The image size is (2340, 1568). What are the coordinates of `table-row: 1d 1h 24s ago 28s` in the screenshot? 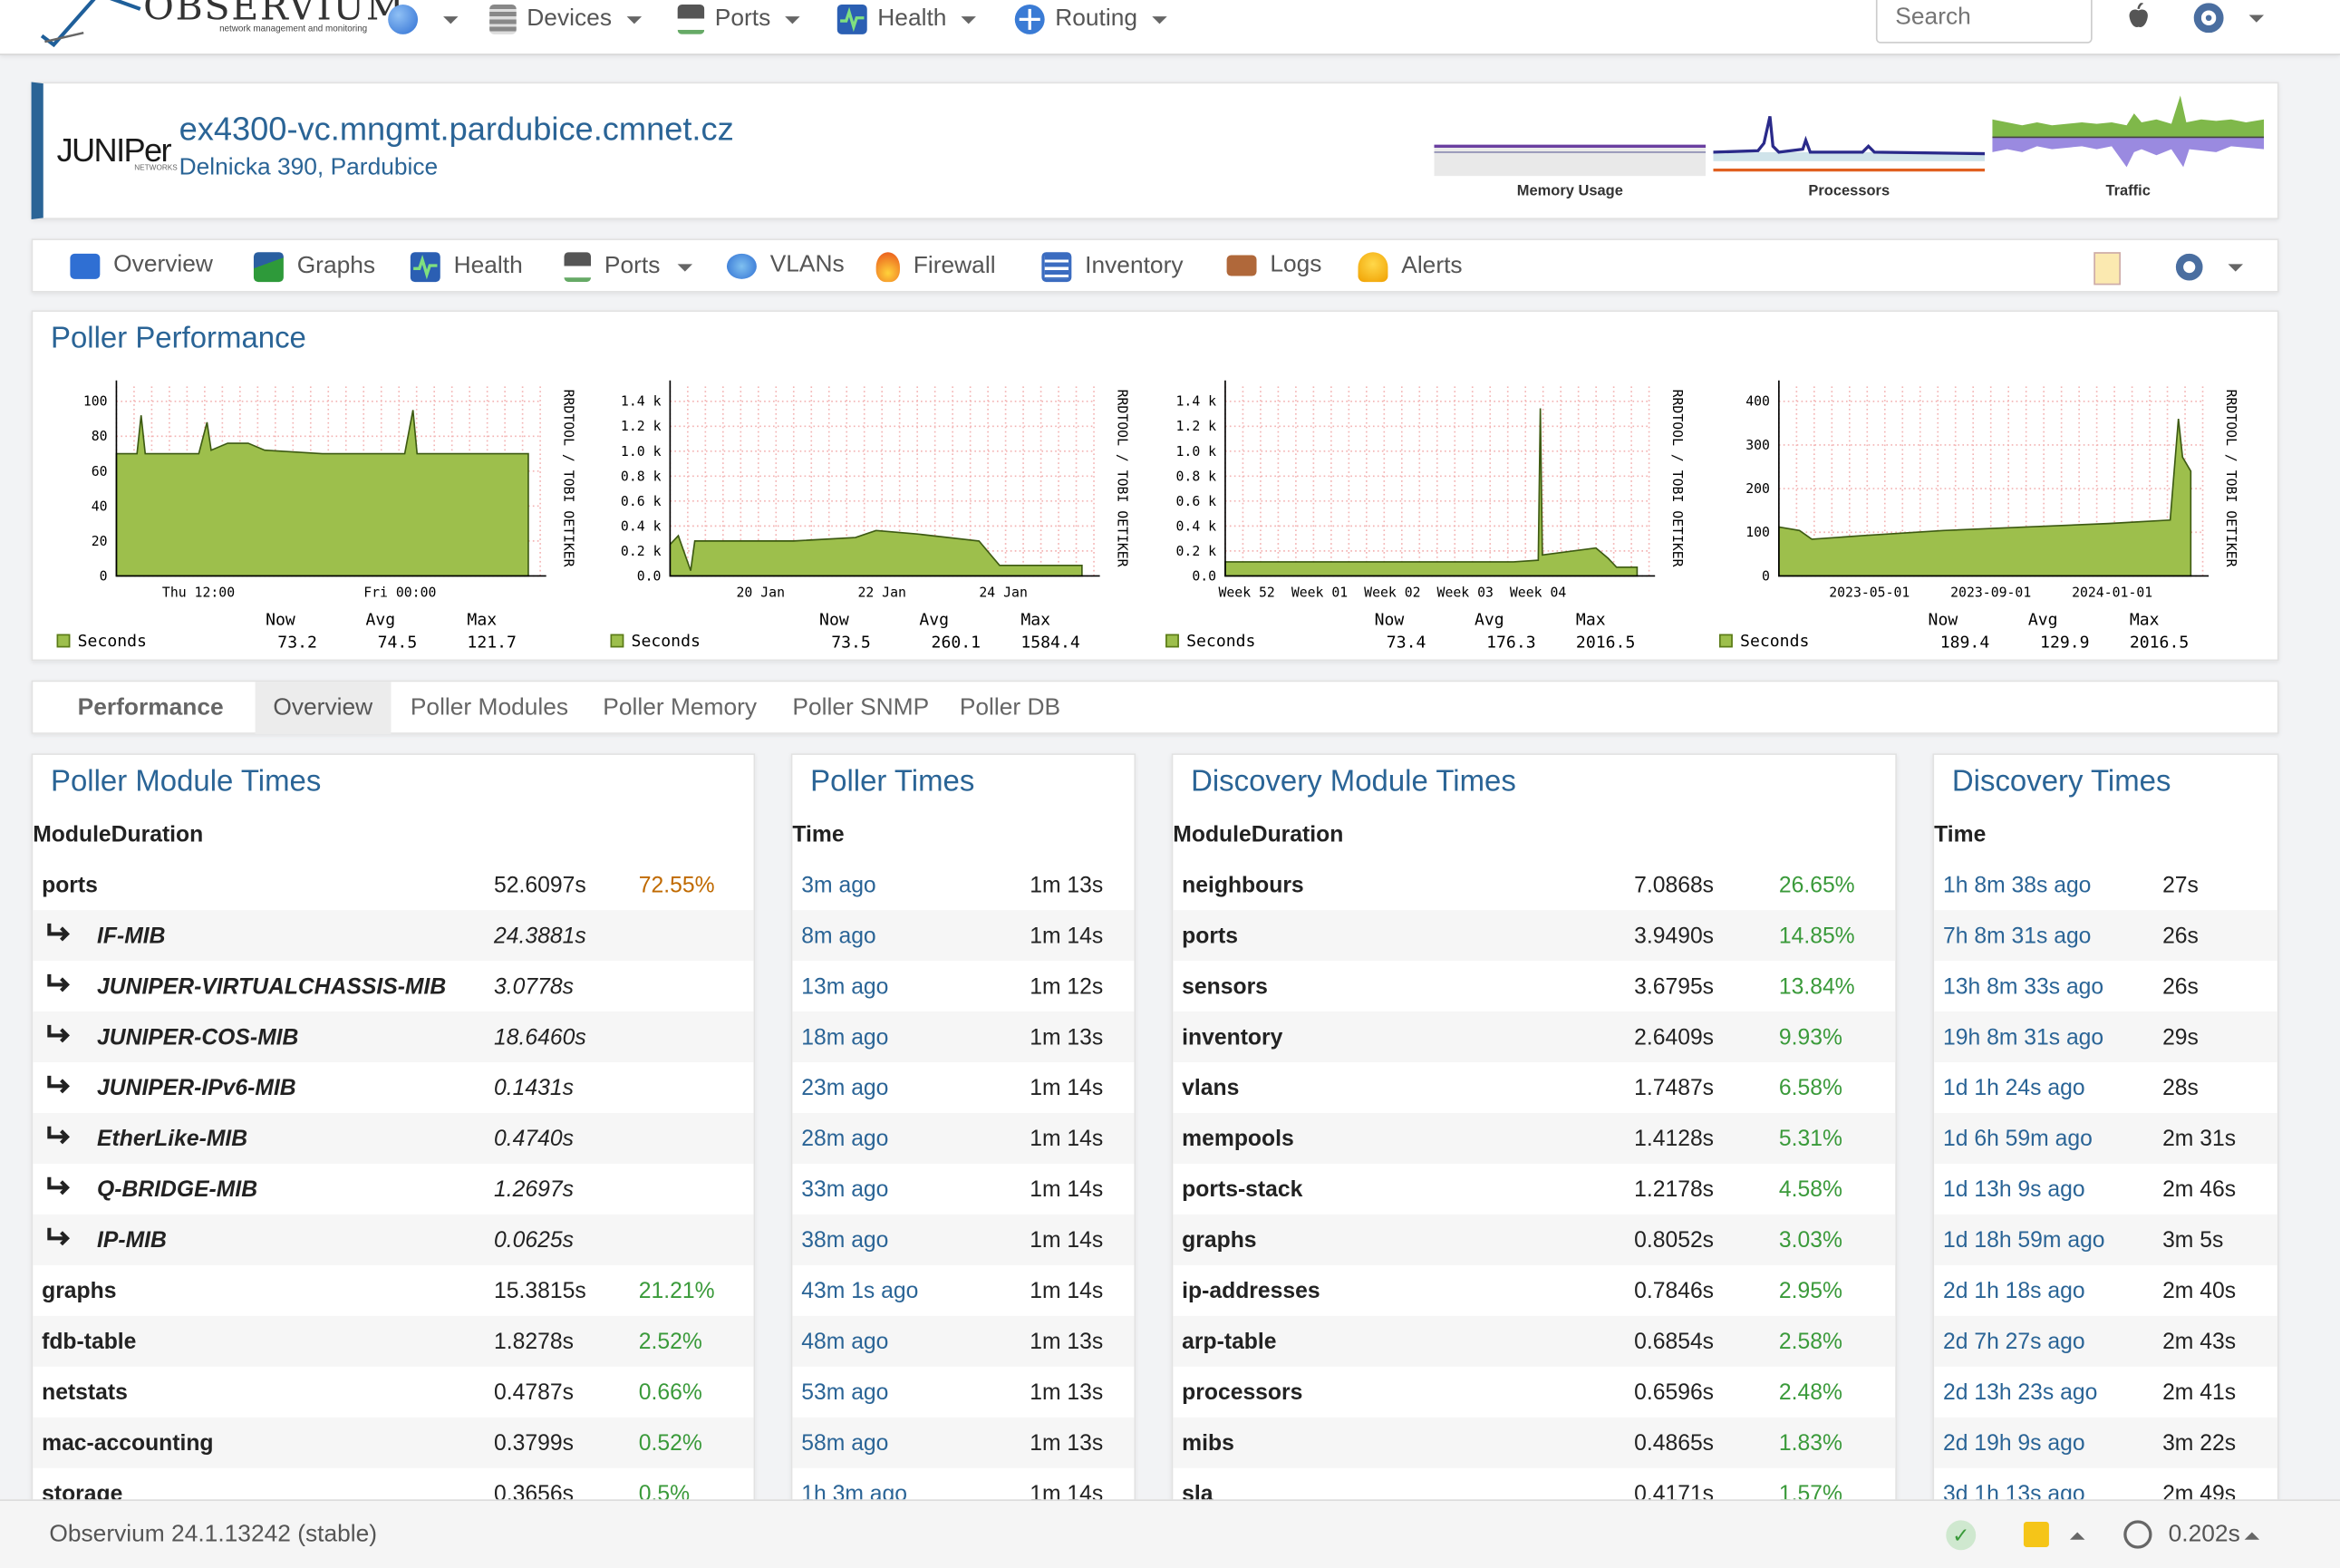 It's located at (2105, 1088).